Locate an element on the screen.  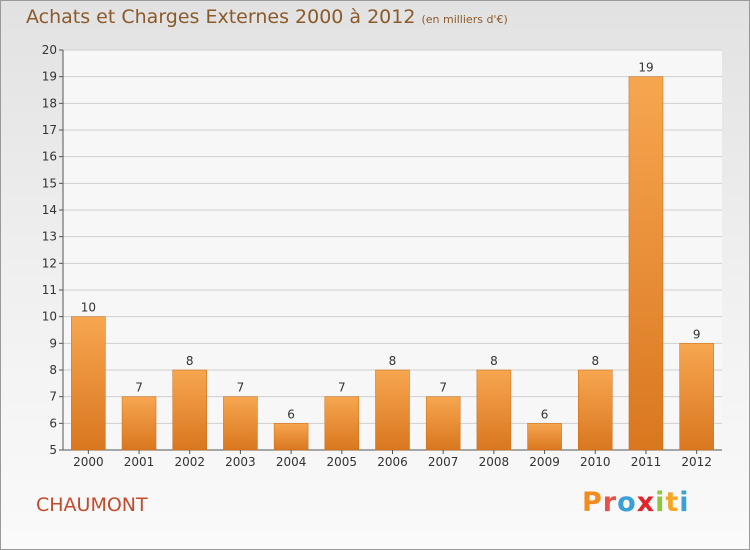
logo-letter: t is located at coordinates (672, 502).